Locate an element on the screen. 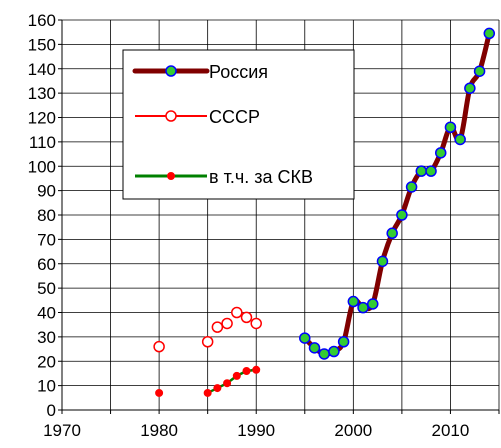 This screenshot has width=501, height=448. y-tick-label: 100 is located at coordinates (42, 166).